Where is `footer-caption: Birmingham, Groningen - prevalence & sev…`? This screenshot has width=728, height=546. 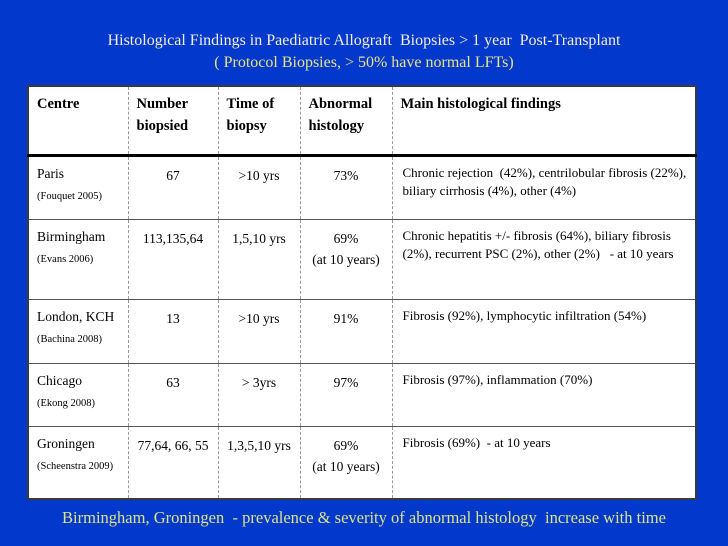 footer-caption: Birmingham, Groningen - prevalence & sev… is located at coordinates (364, 517).